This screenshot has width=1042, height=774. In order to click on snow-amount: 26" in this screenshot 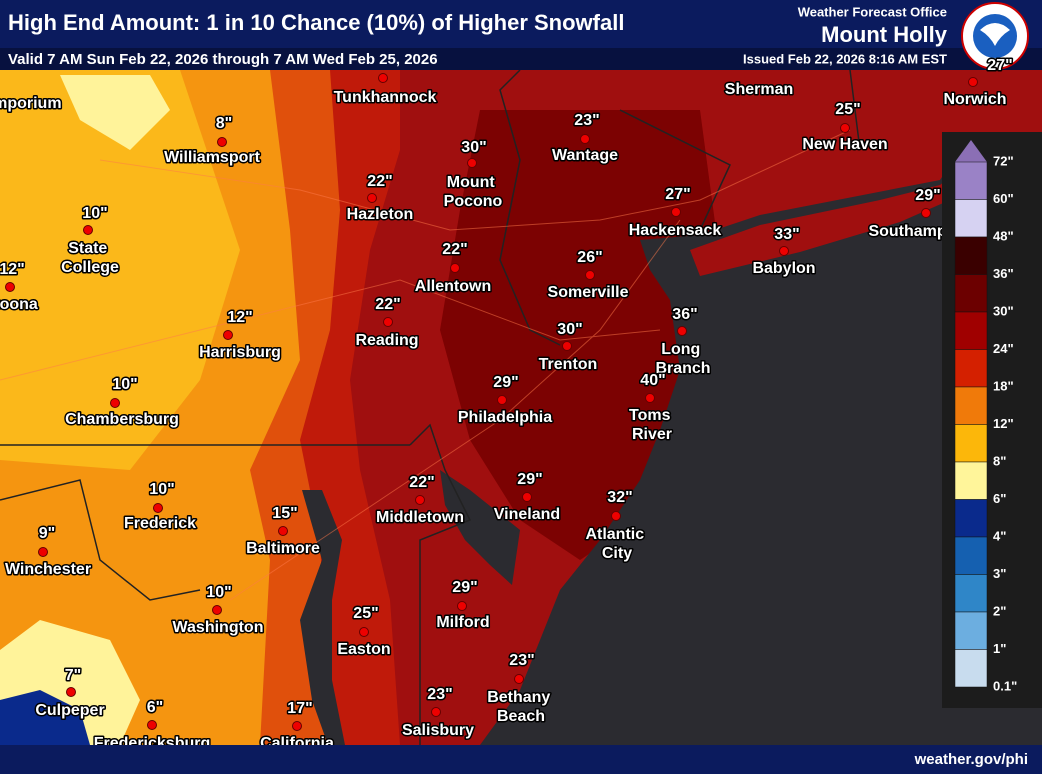, I will do `click(589, 257)`.